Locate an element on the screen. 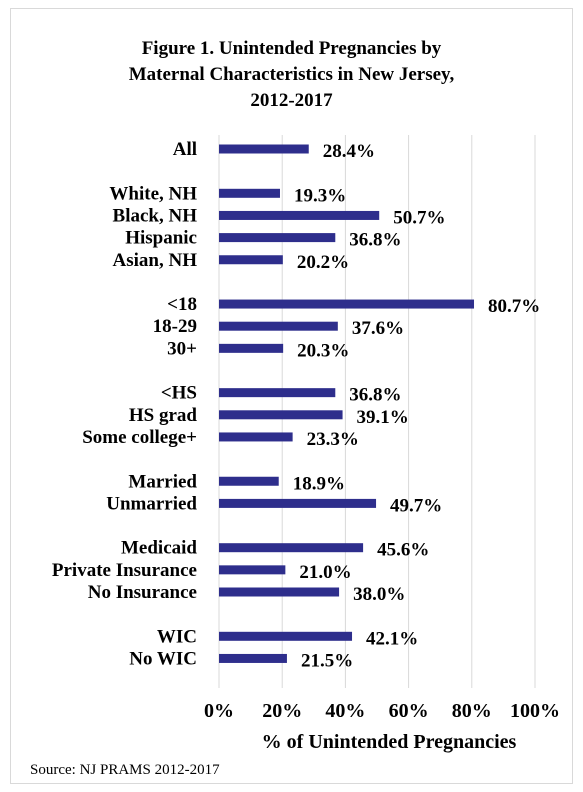 This screenshot has height=792, width=583. value-label: 45.6% is located at coordinates (403, 550).